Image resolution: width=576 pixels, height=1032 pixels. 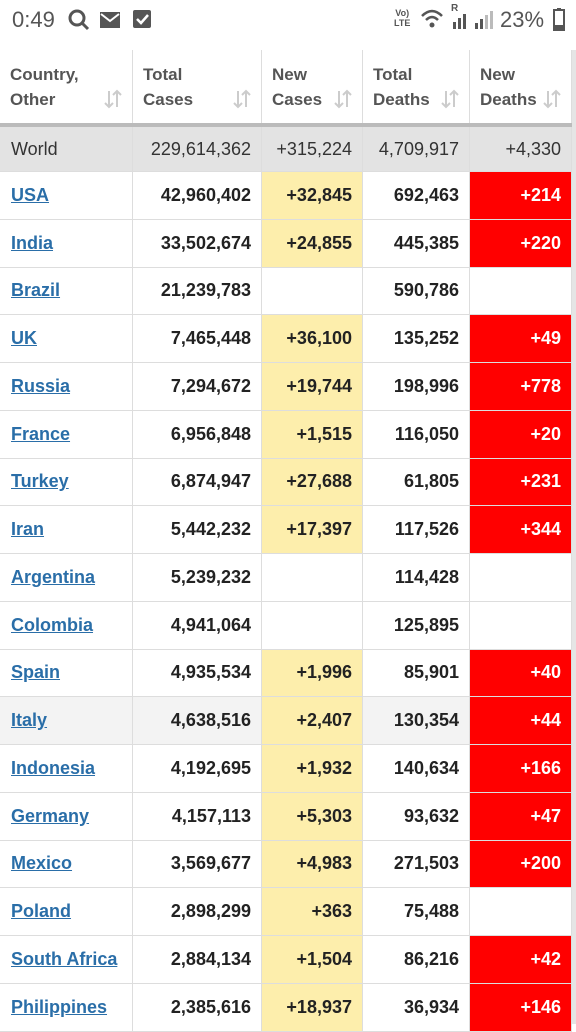 What do you see at coordinates (521, 769) in the screenshot?
I see `new-deaths: +166` at bounding box center [521, 769].